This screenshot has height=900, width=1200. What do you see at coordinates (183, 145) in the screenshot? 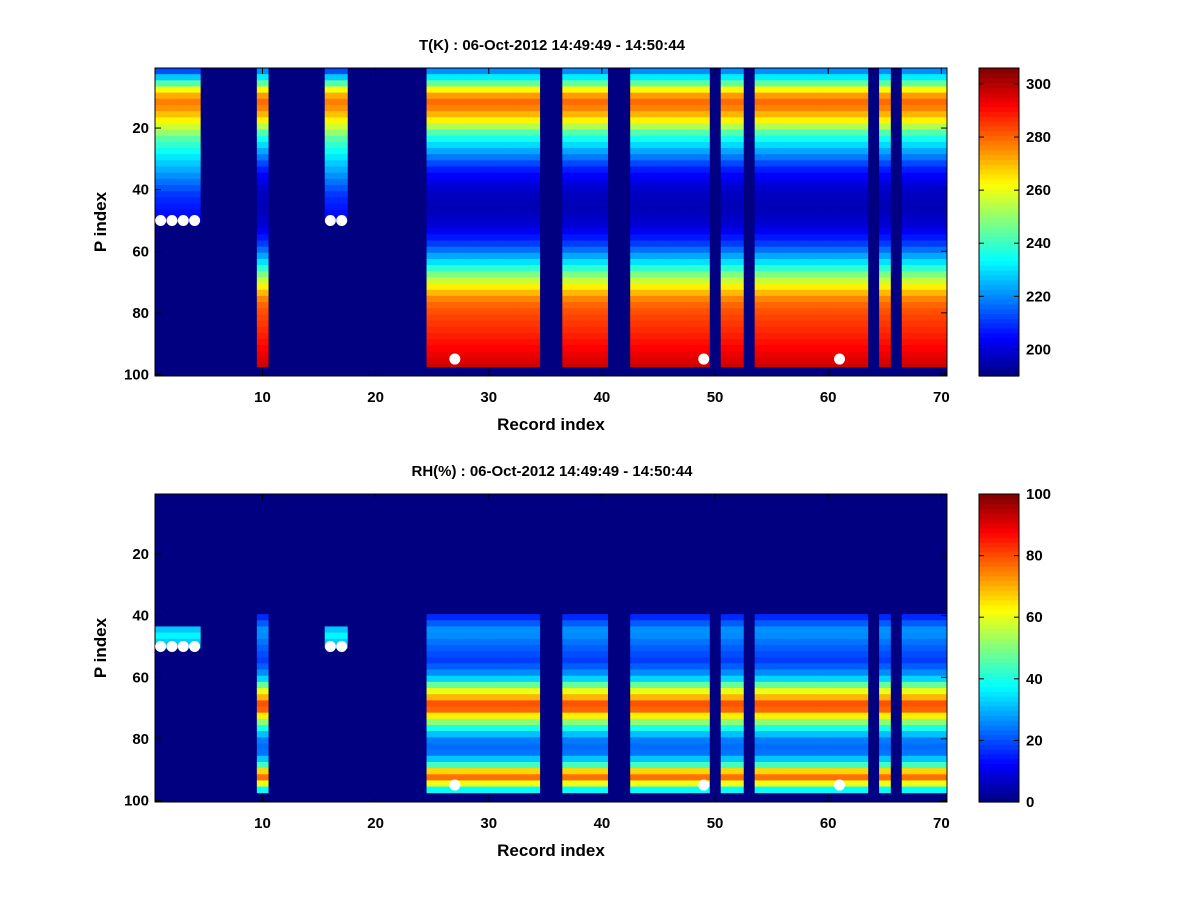
I see `heatmap-column` at bounding box center [183, 145].